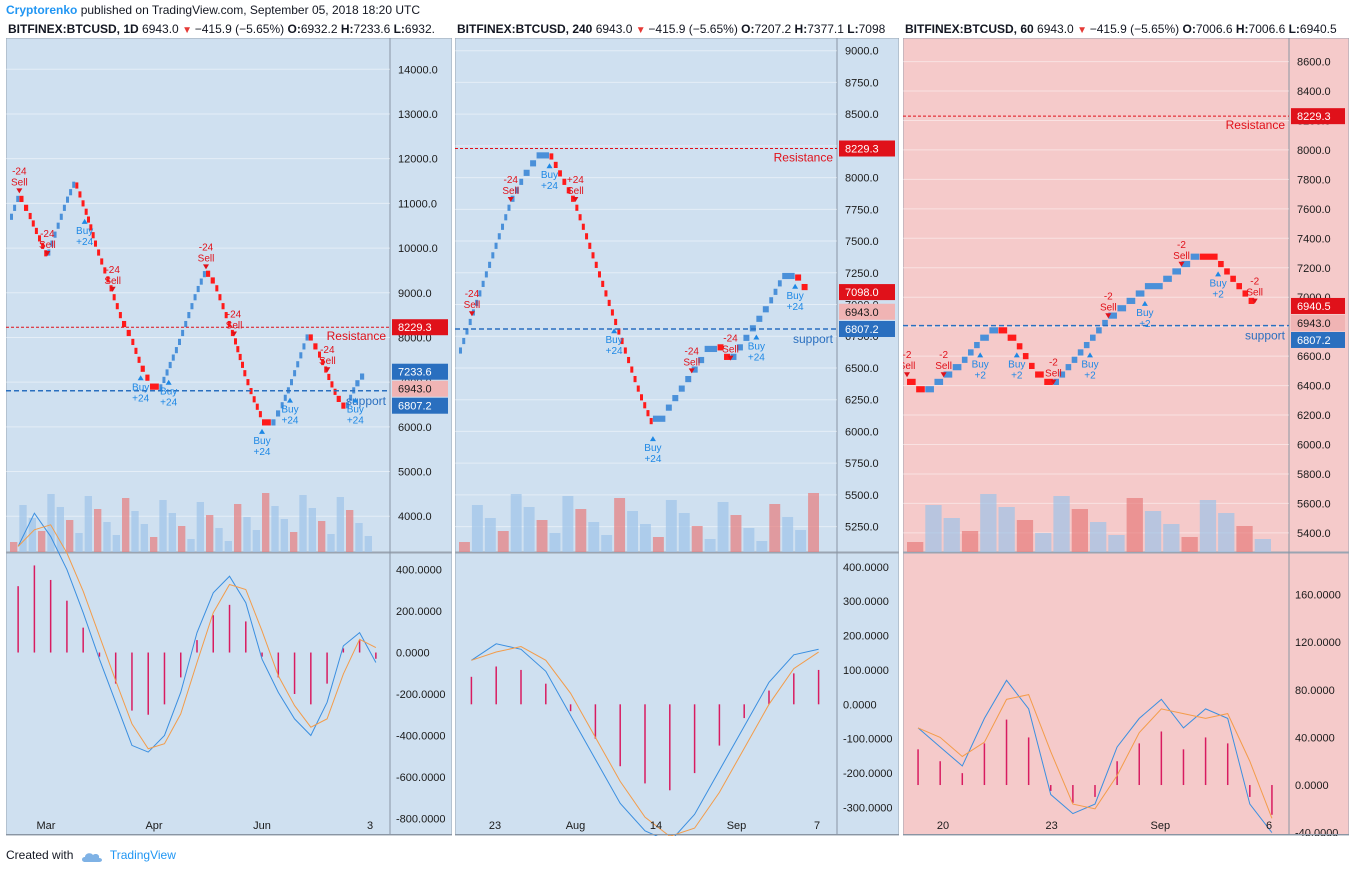 Image resolution: width=1354 pixels, height=872 pixels. I want to click on support-label: support, so click(366, 401).